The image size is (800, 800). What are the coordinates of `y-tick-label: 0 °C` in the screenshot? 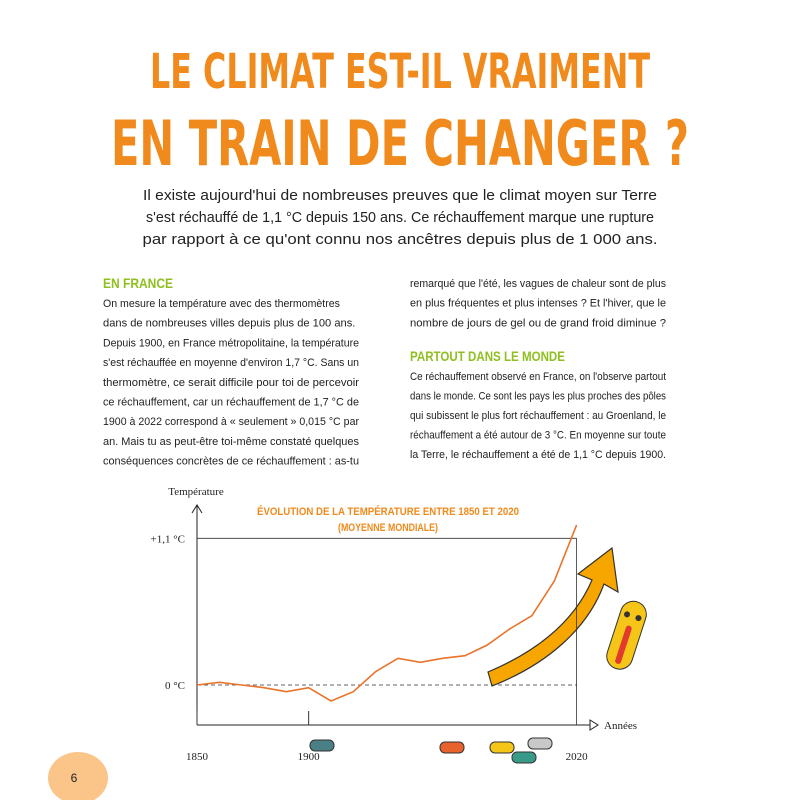 It's located at (175, 686).